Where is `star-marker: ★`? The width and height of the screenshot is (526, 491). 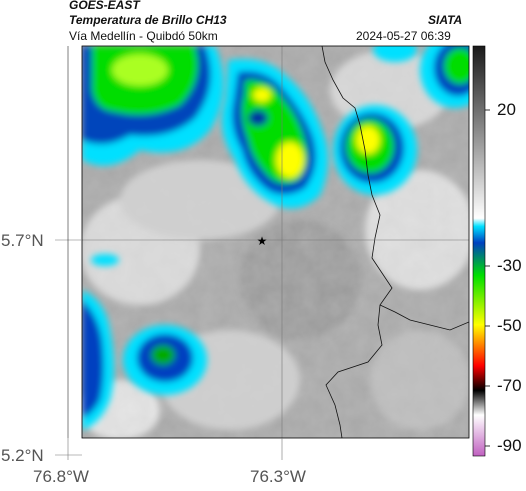 star-marker: ★ is located at coordinates (262, 241).